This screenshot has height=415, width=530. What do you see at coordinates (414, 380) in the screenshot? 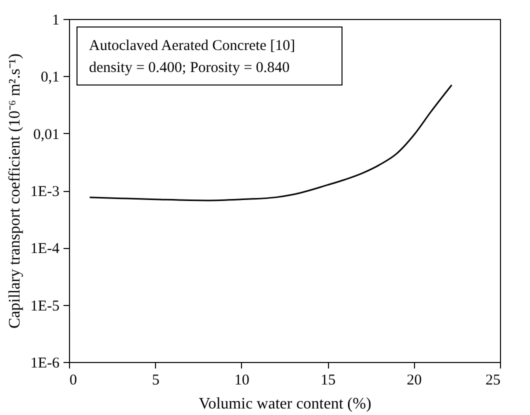
I see `x-tick-label: 20` at bounding box center [414, 380].